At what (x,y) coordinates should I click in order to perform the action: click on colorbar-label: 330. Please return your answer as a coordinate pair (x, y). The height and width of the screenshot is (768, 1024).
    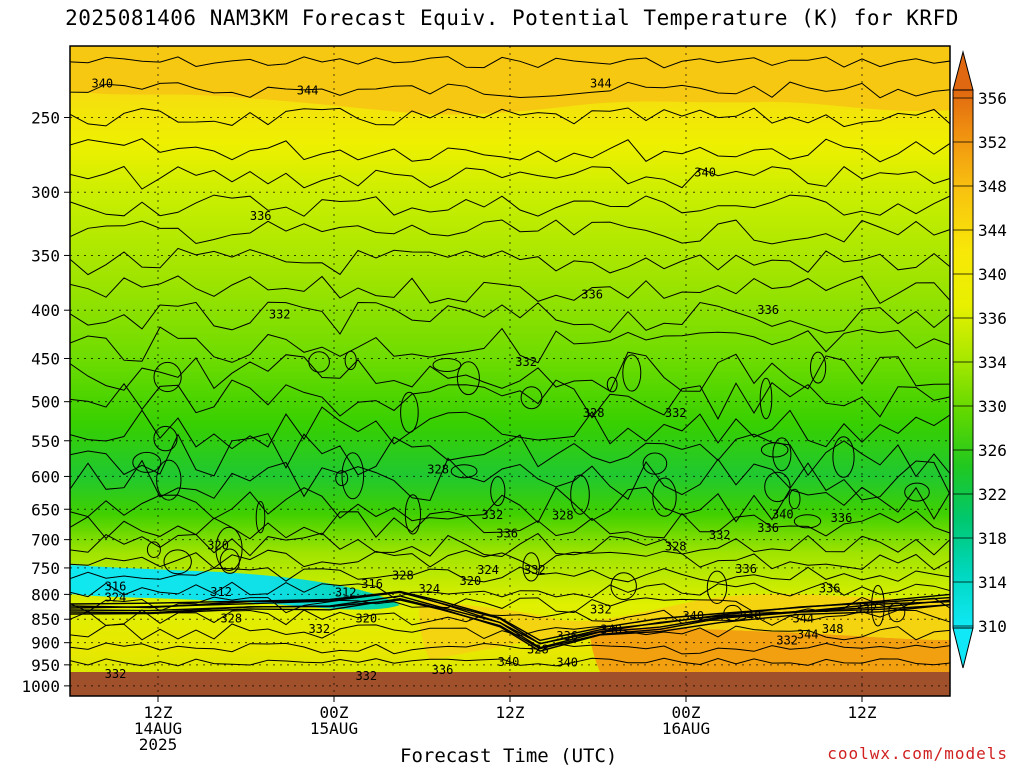
    Looking at the image, I should click on (992, 406).